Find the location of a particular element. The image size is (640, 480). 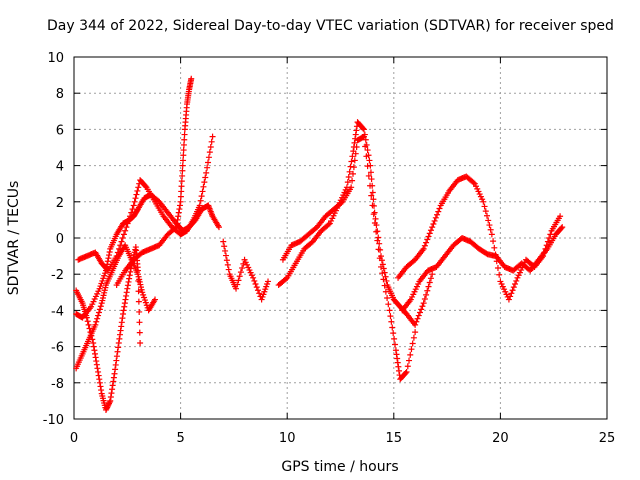

x-tick-label: 0 is located at coordinates (74, 438).